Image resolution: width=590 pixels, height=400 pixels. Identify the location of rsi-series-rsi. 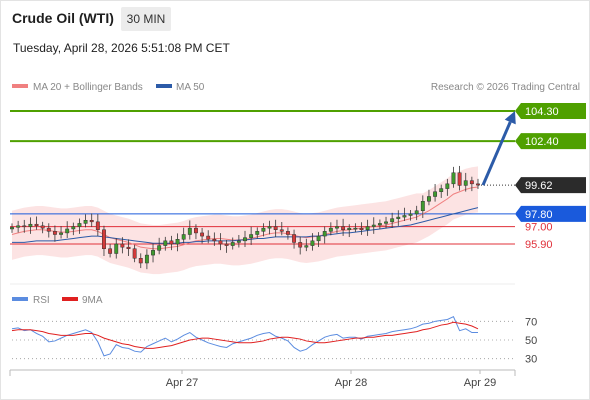
(244, 336).